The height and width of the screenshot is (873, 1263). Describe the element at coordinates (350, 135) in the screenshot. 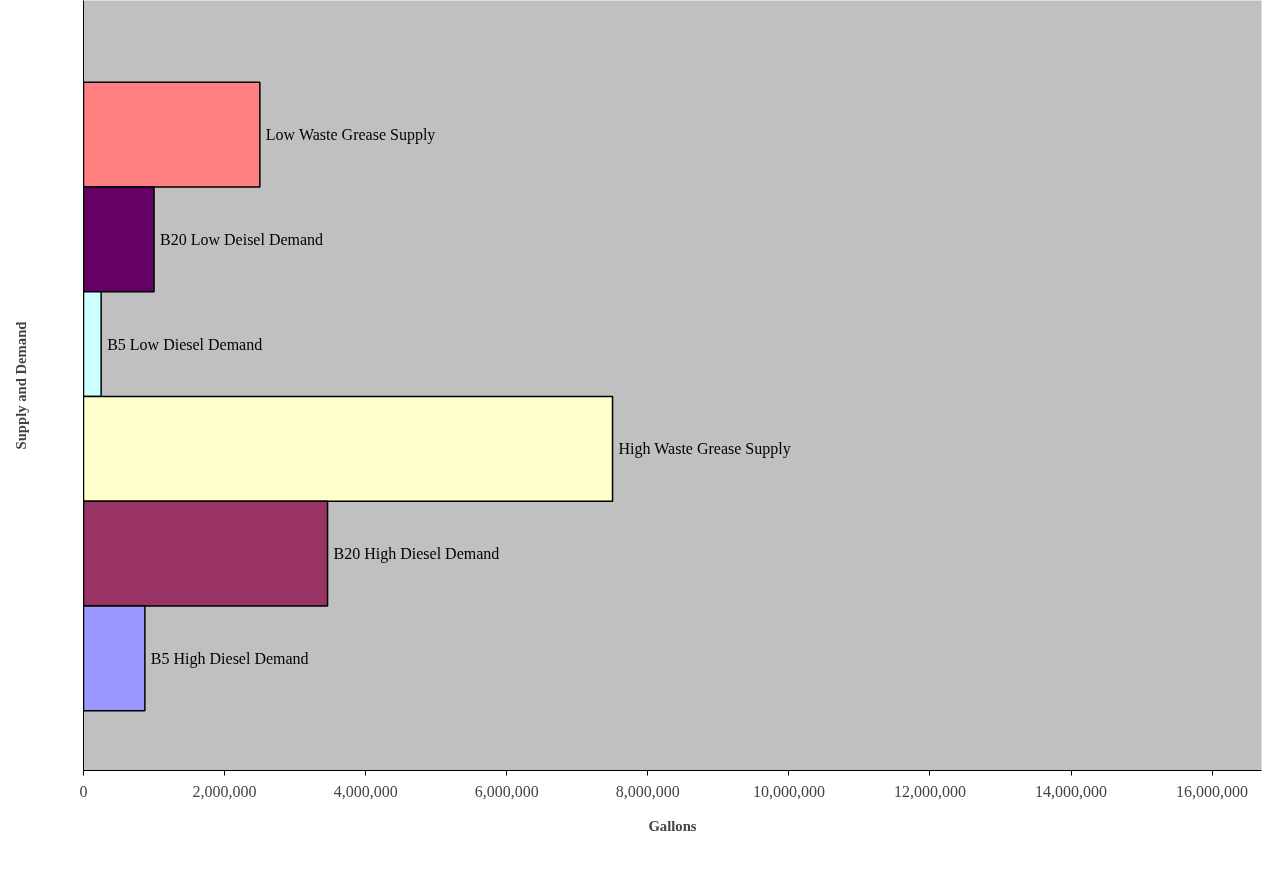

I see `y-tick-label: Low Waste Grease Supply` at that location.